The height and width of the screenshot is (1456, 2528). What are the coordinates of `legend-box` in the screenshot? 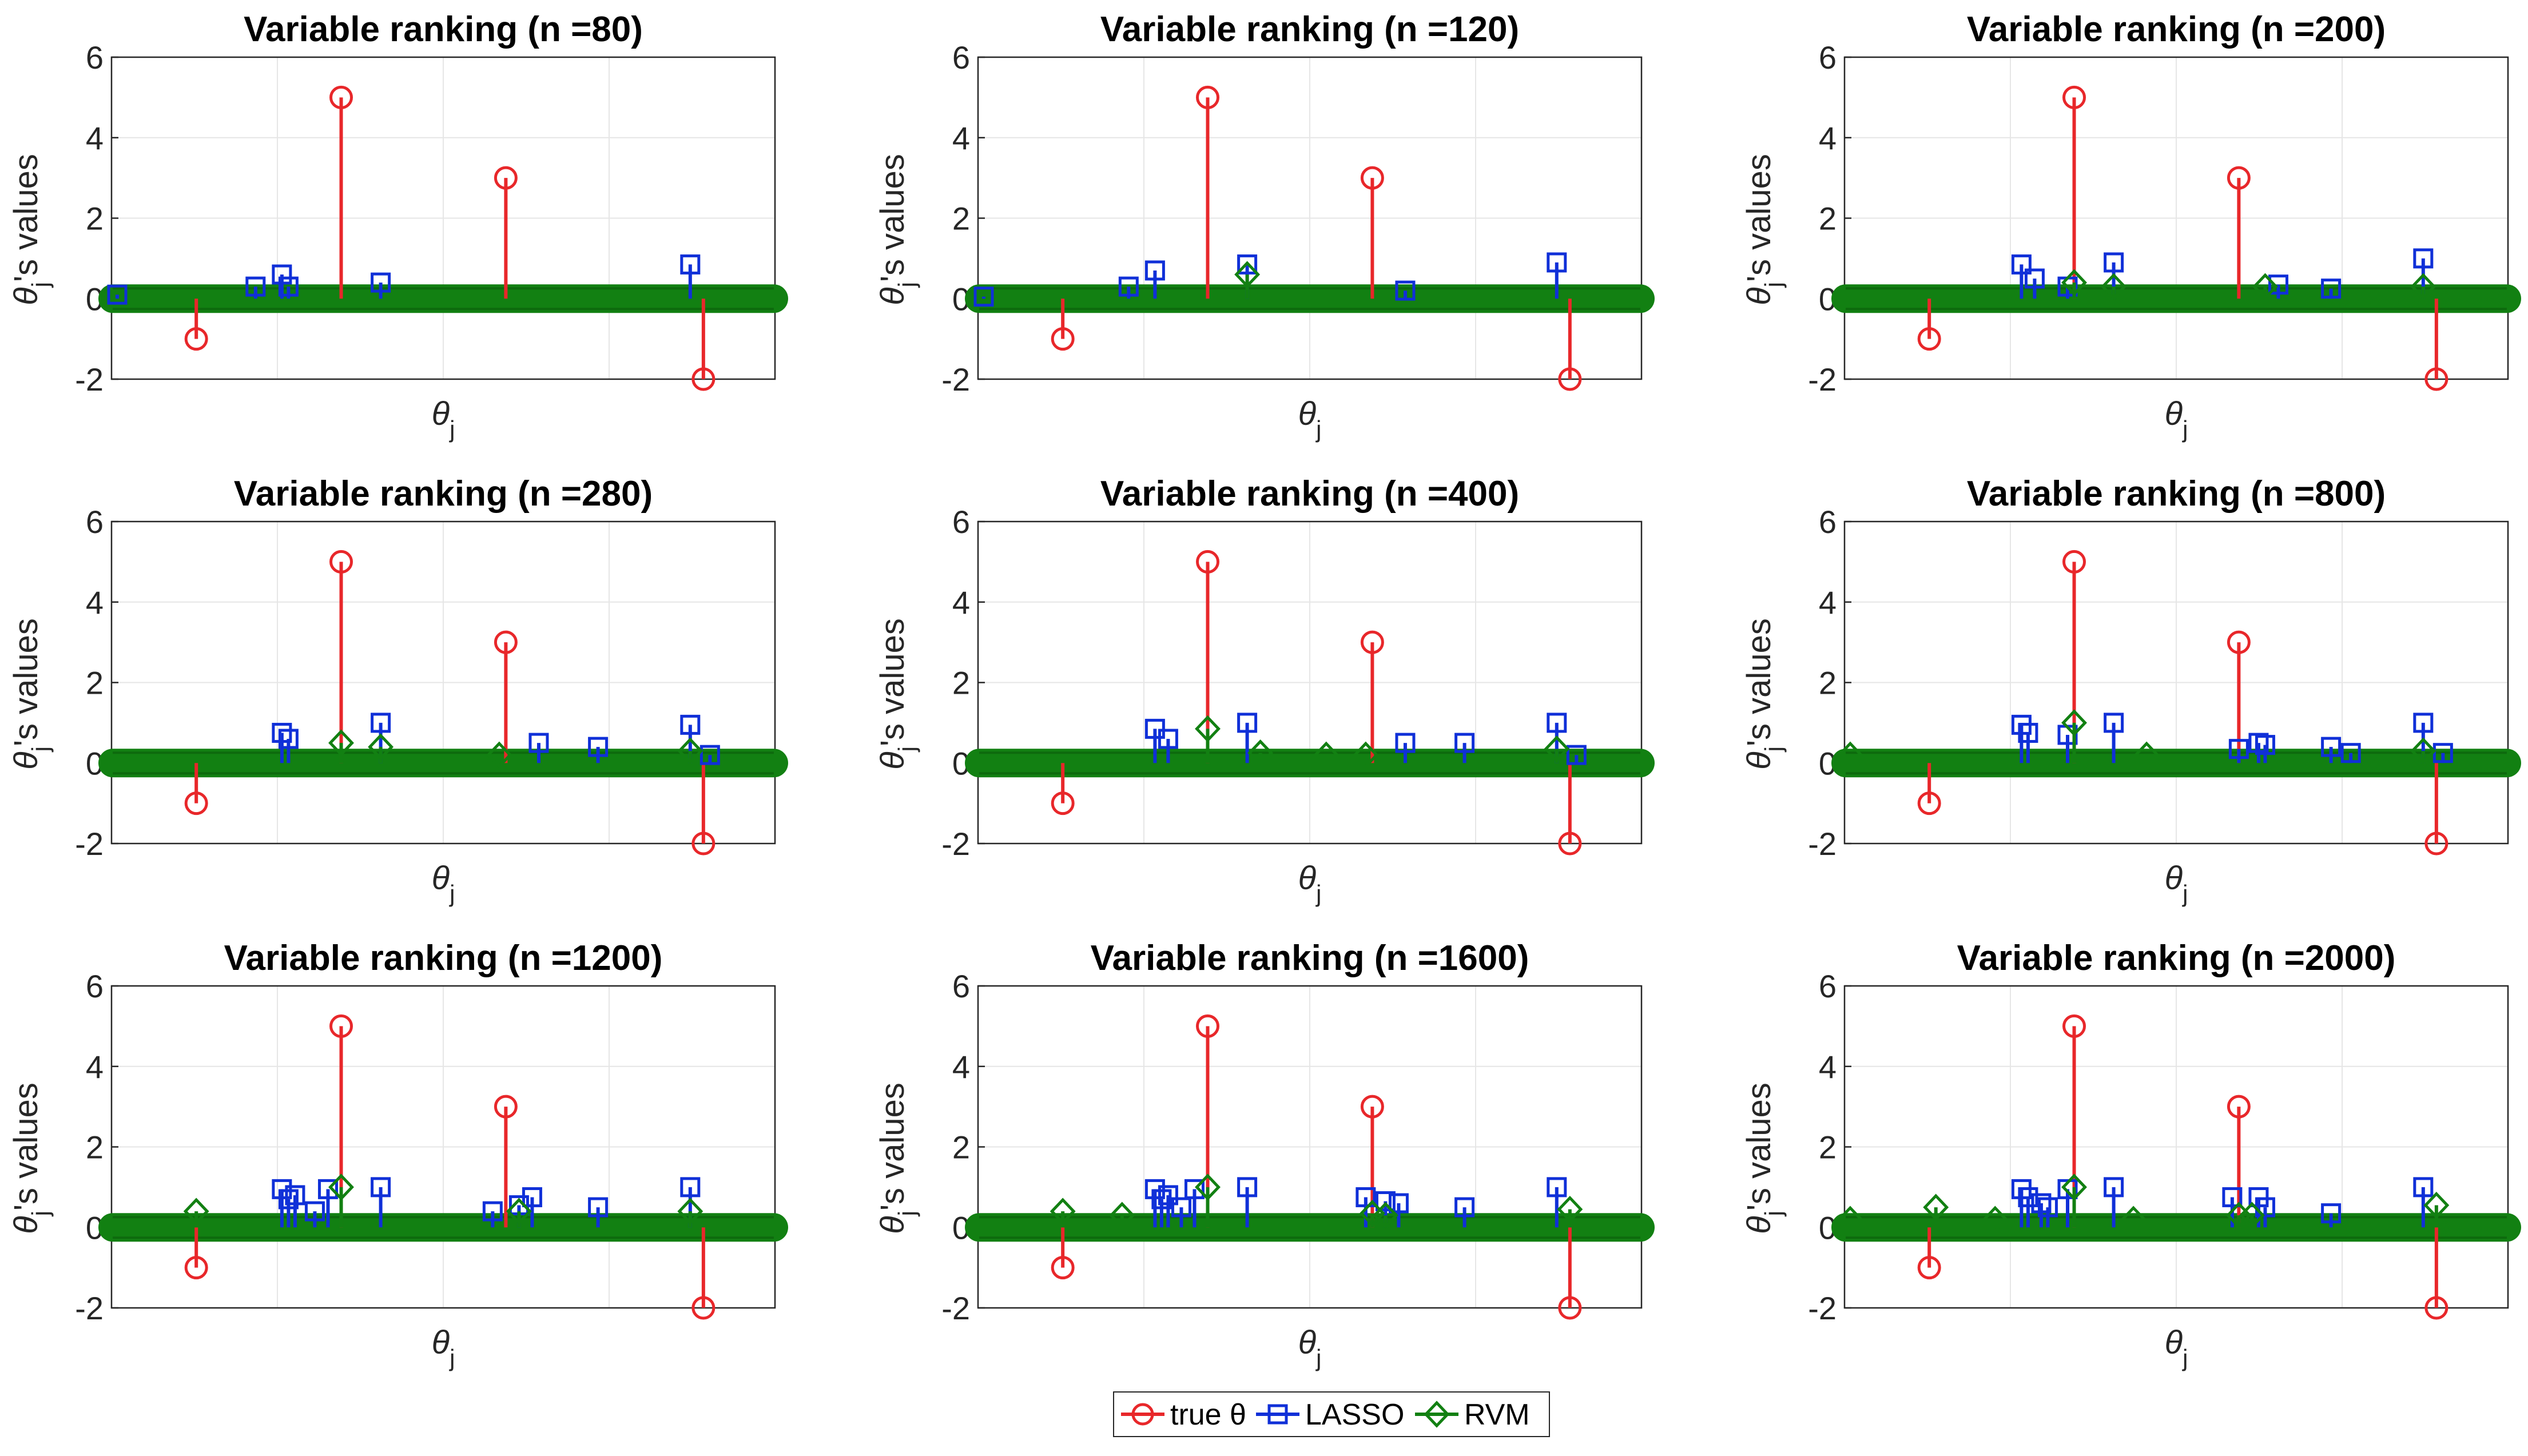 It's located at (1331, 1414).